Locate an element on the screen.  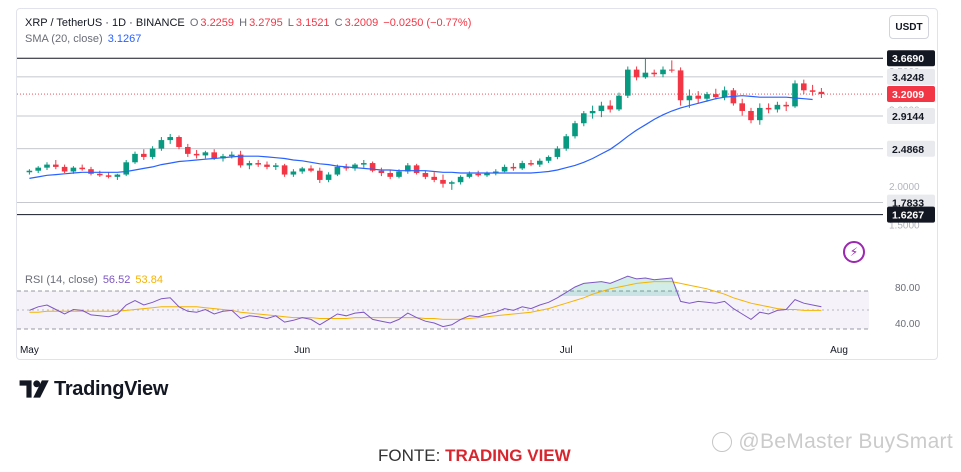
rsi-ma-line is located at coordinates (425, 300).